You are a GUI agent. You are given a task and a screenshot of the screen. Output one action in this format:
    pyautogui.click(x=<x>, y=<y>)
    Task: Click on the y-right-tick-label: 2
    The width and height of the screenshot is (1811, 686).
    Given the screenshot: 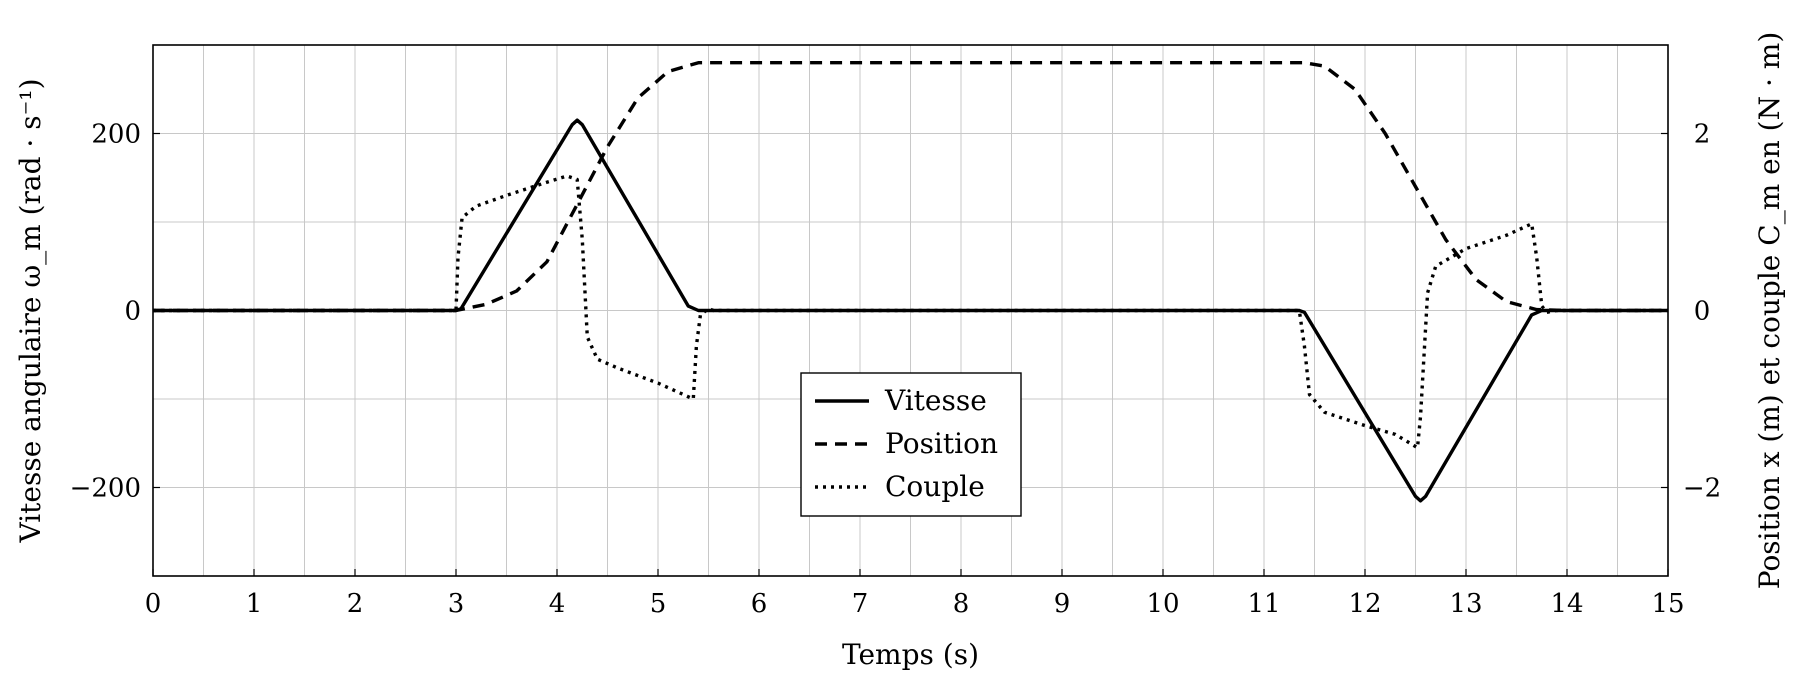 What is the action you would take?
    pyautogui.click(x=1702, y=135)
    